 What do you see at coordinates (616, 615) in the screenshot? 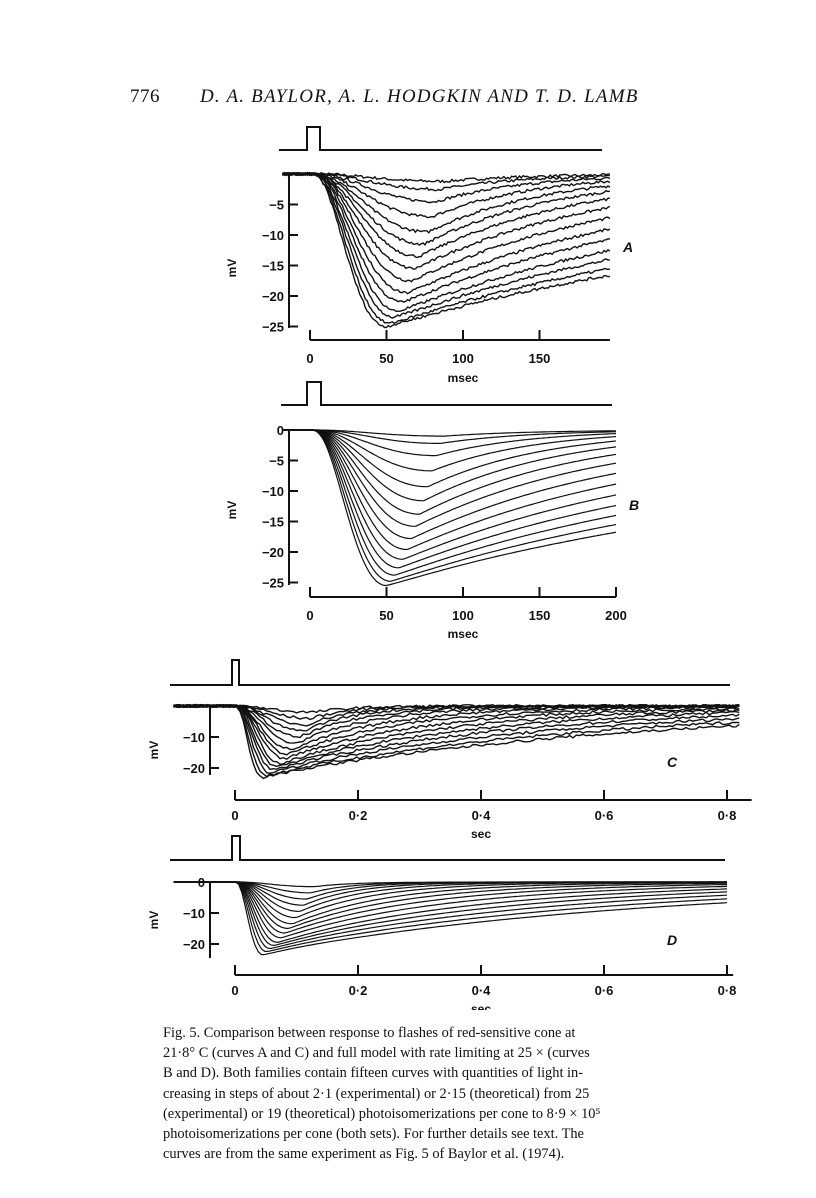
I see `x-tick-label: 200` at bounding box center [616, 615].